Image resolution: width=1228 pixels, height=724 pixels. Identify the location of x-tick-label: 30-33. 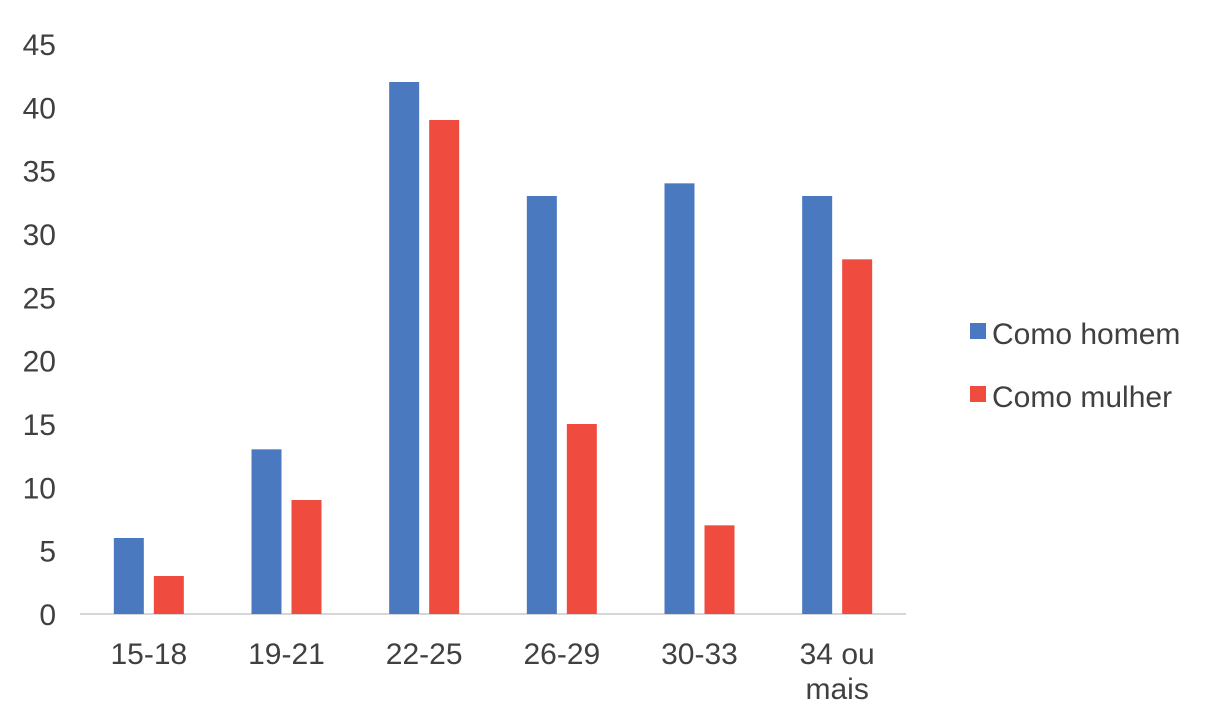
(699, 654).